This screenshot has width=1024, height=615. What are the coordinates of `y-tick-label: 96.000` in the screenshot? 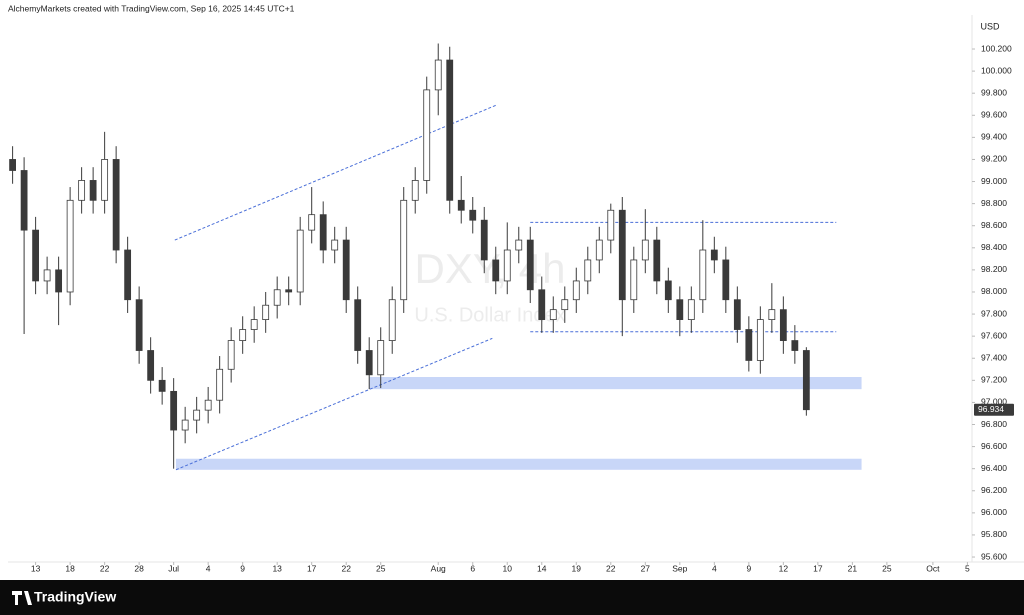 It's located at (994, 512).